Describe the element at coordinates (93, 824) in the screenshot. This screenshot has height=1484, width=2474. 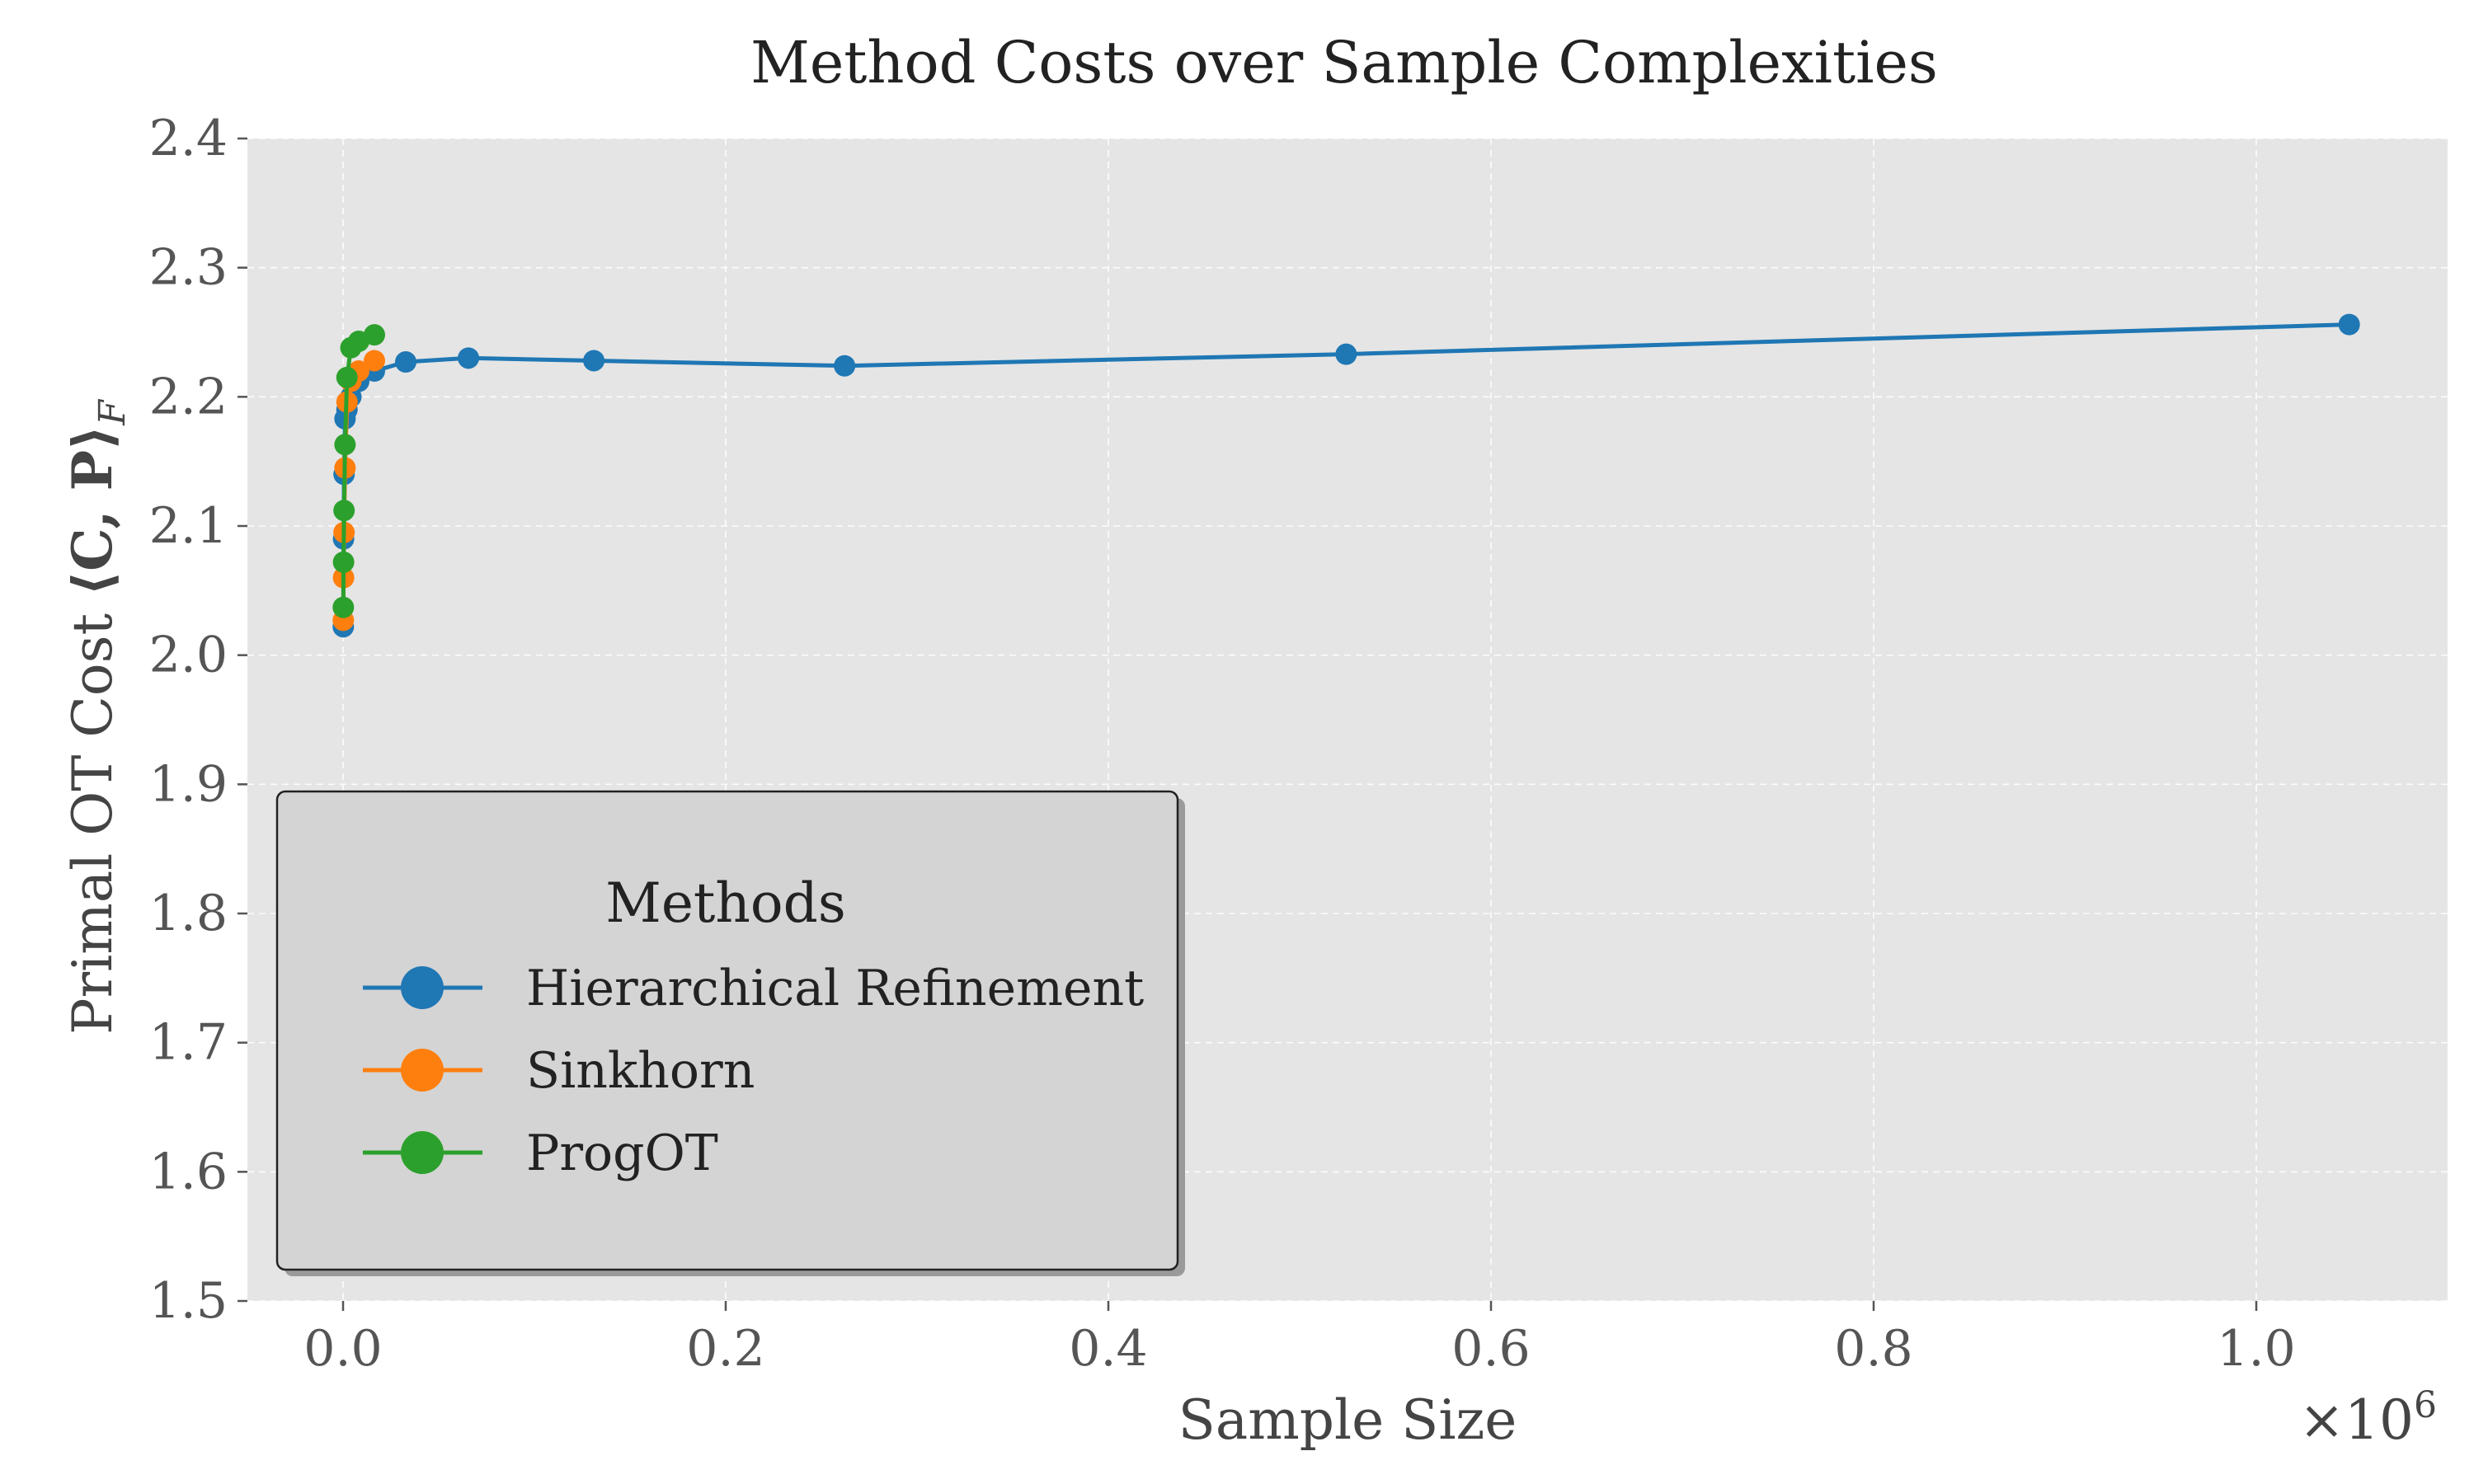
I see `y-axis-title-text: Primal OT Cost` at that location.